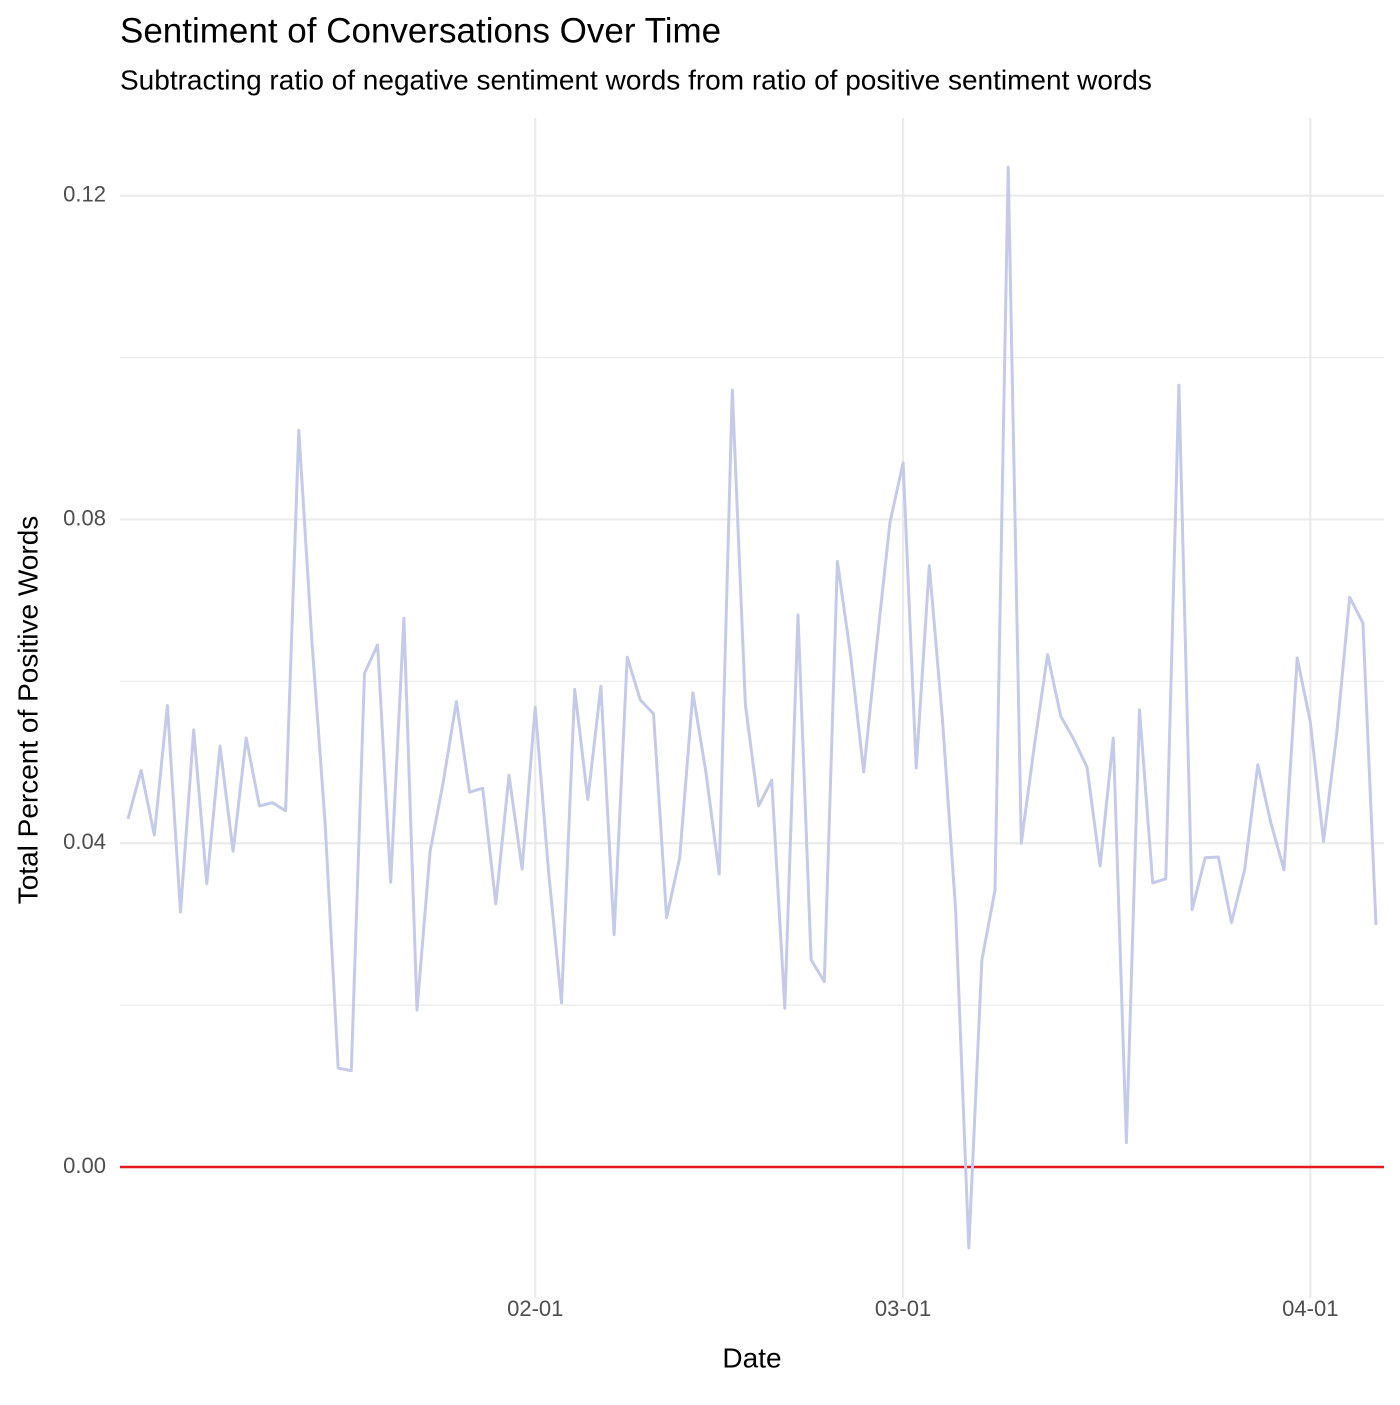 This screenshot has width=1400, height=1405. What do you see at coordinates (903, 1308) in the screenshot?
I see `x-tick-label: 03-01` at bounding box center [903, 1308].